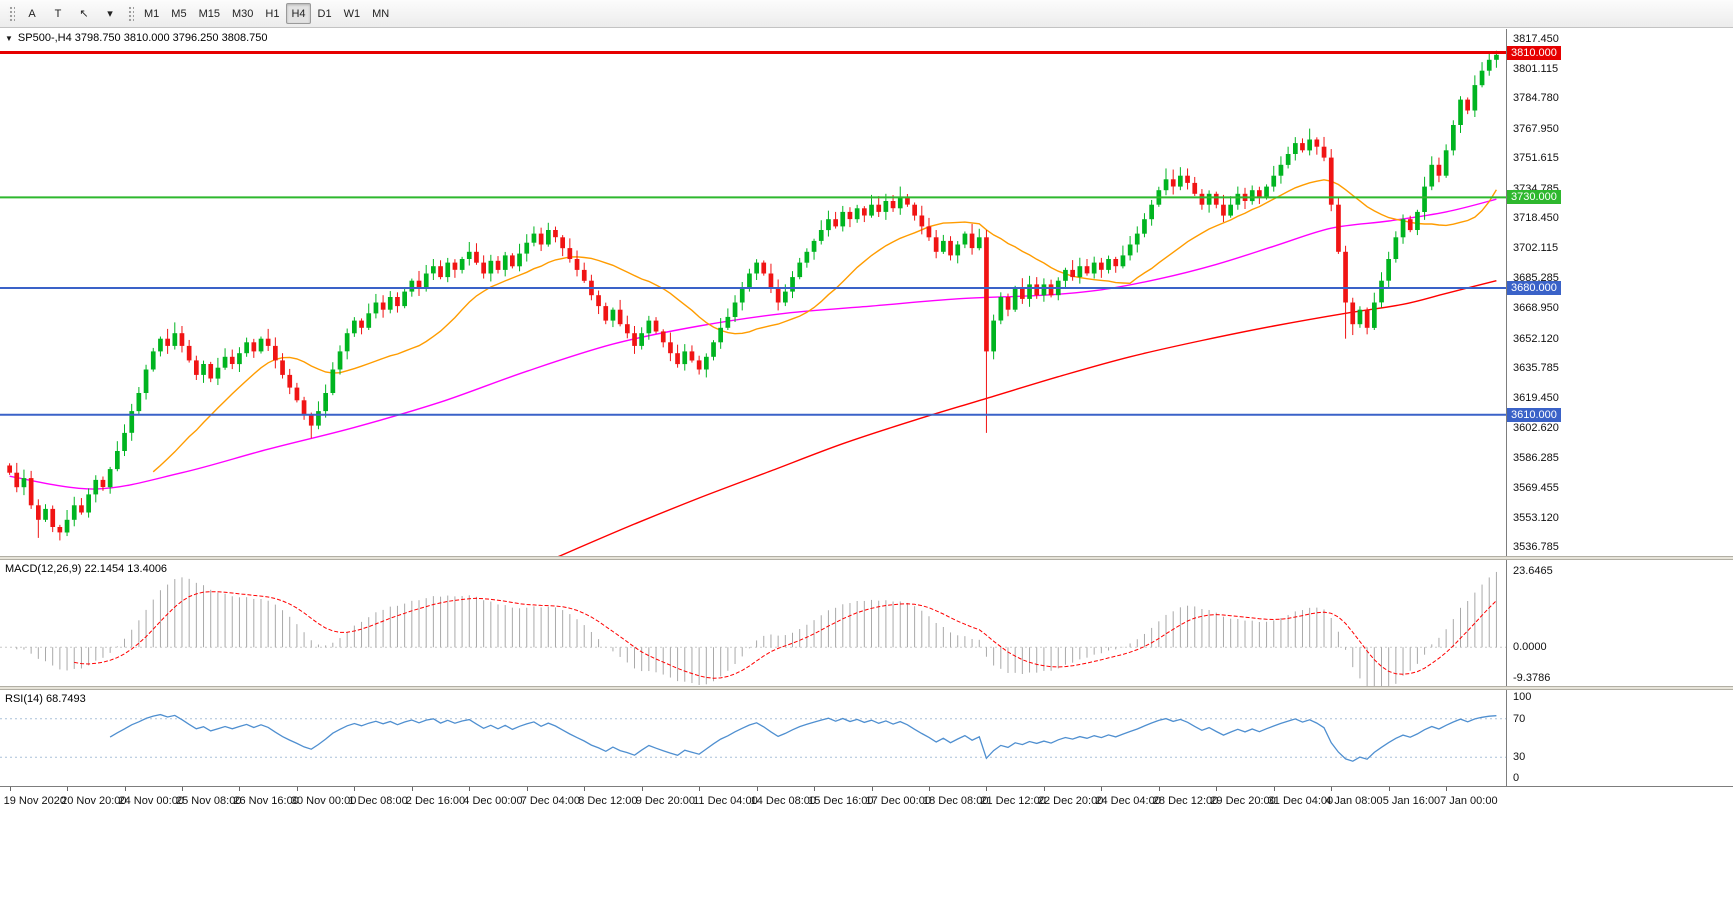  Describe the element at coordinates (1536, 218) in the screenshot. I see `price-axis-label: 3718.450` at that location.